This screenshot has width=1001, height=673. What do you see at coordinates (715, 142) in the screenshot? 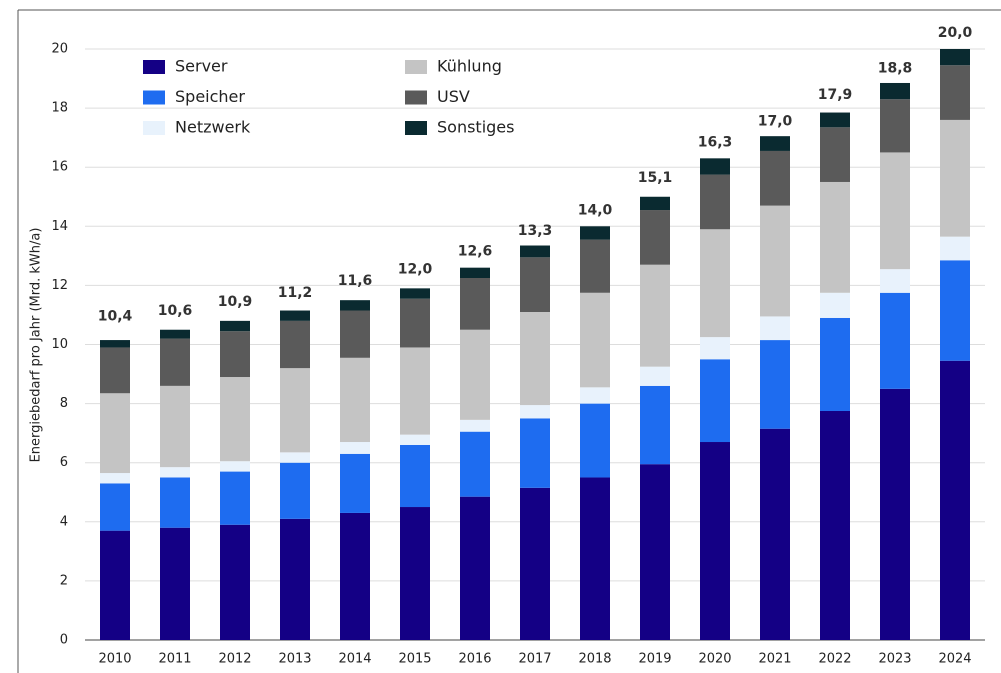
I see `total-label: 16,3` at bounding box center [715, 142].